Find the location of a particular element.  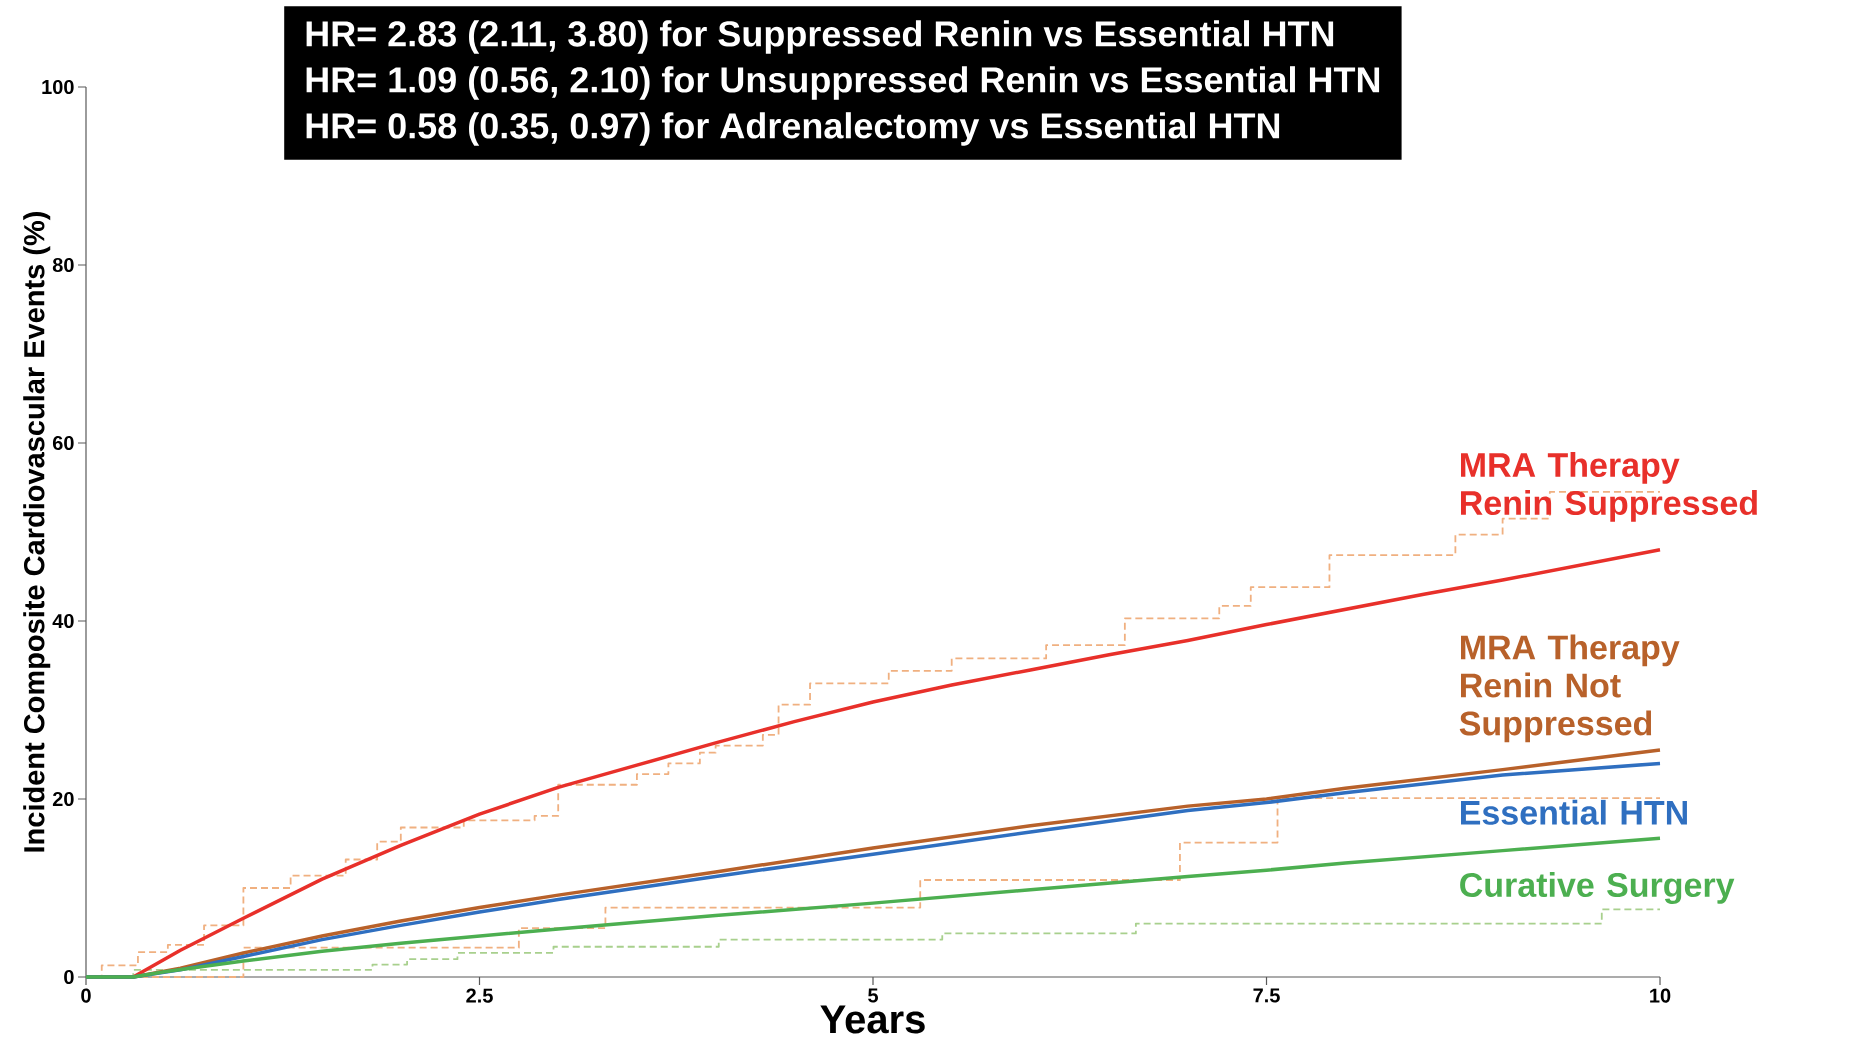

annotation: HR= 1.09 (0.56, 2.10) for Unsuppressed Renin vs Essential HTN is located at coordinates (843, 83).